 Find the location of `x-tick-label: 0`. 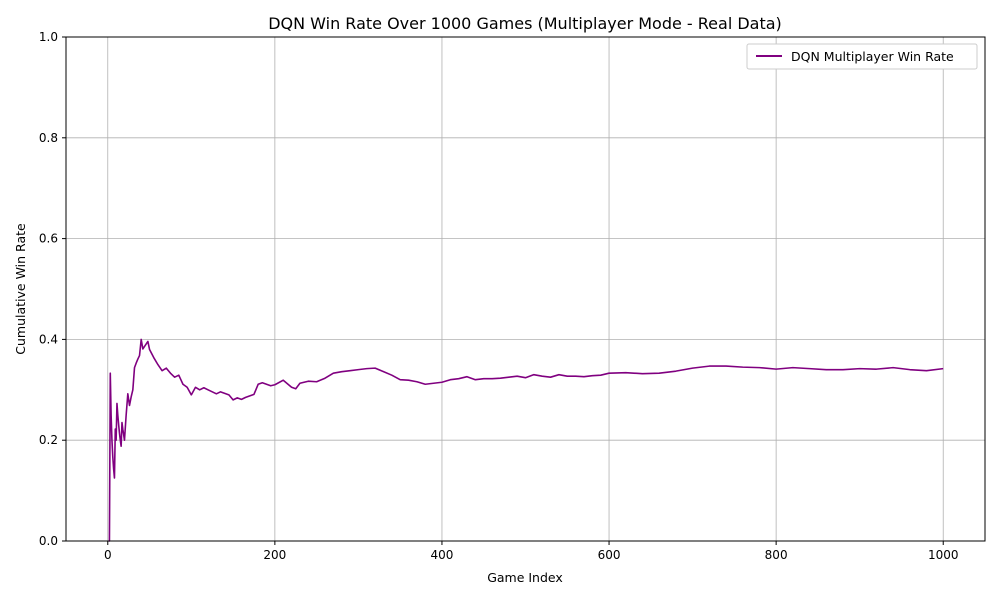

x-tick-label: 0 is located at coordinates (108, 555).